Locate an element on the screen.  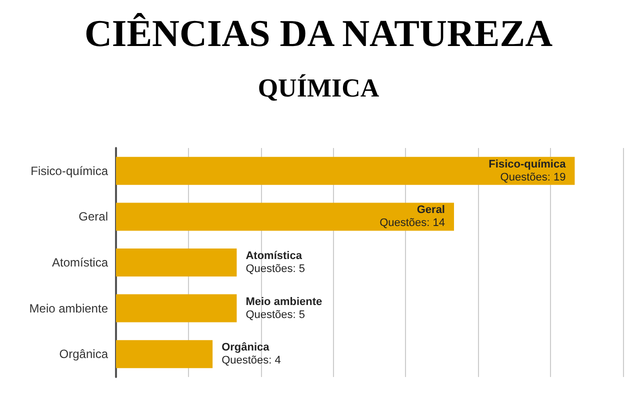
y-tick-label: Orgânica is located at coordinates (83, 354).